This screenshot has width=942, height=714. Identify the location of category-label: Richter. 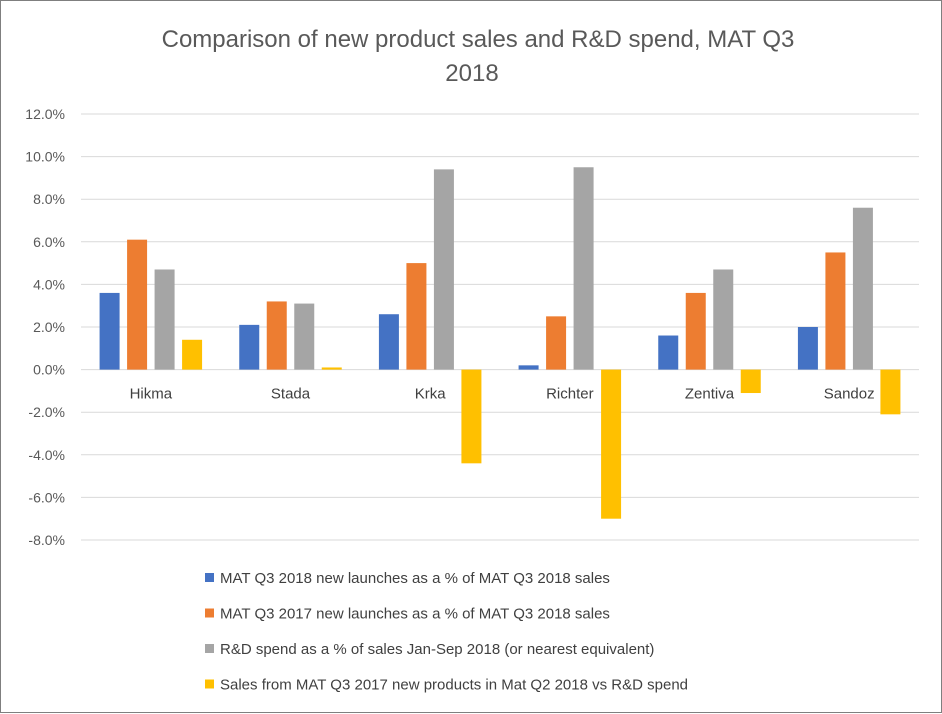
(570, 394).